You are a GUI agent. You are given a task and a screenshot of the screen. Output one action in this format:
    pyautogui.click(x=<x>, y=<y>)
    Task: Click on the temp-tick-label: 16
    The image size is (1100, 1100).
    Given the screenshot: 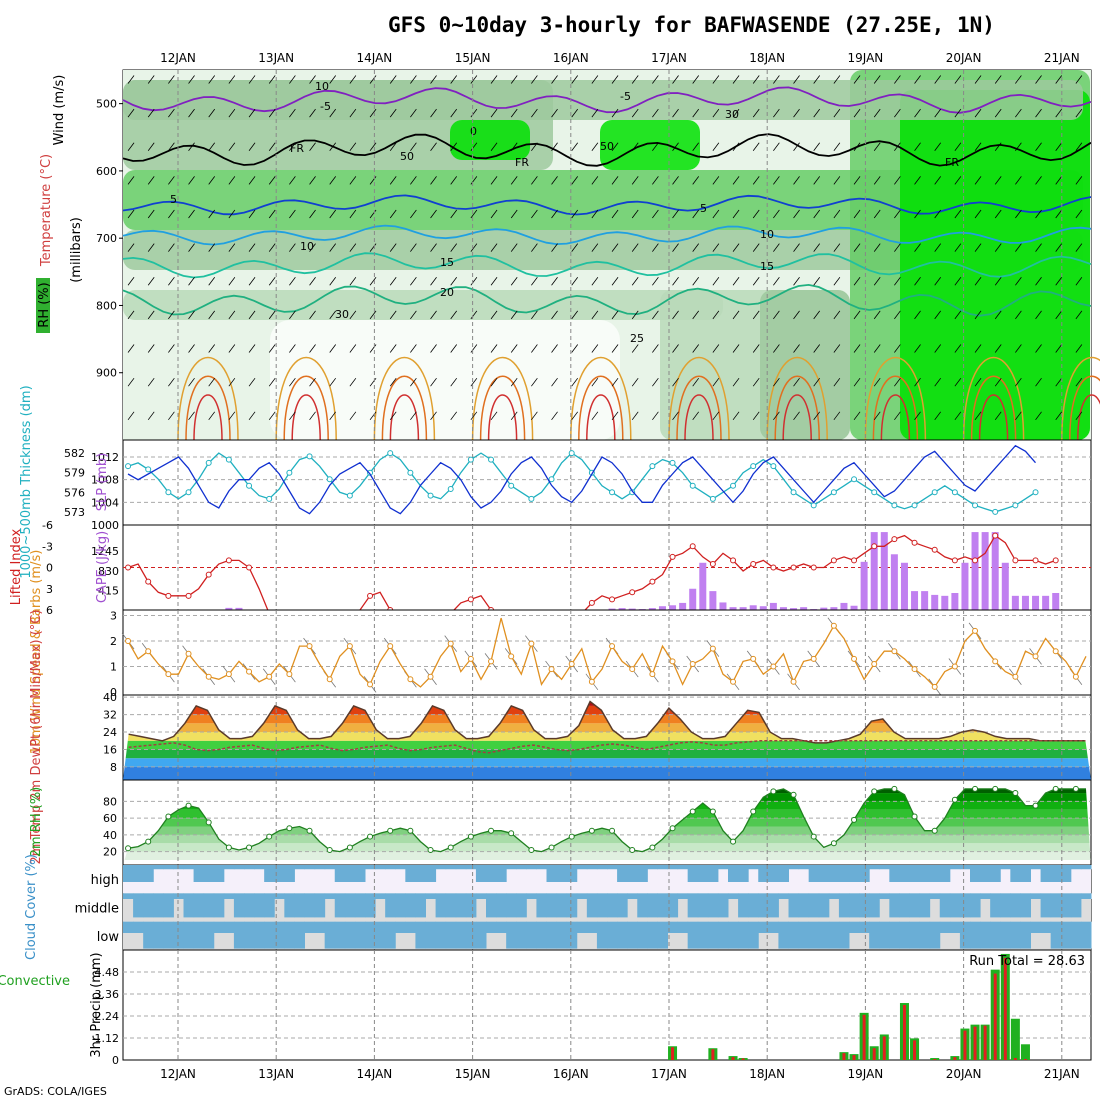 What is the action you would take?
    pyautogui.click(x=110, y=749)
    